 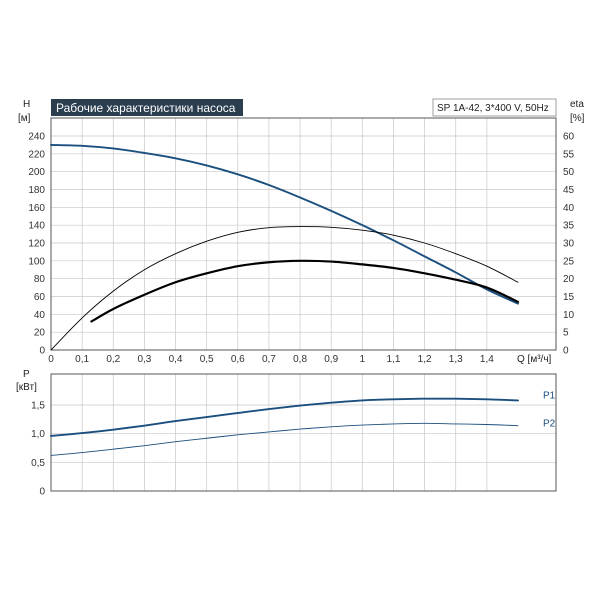 I want to click on y2-axis-label: eta, so click(x=577, y=104).